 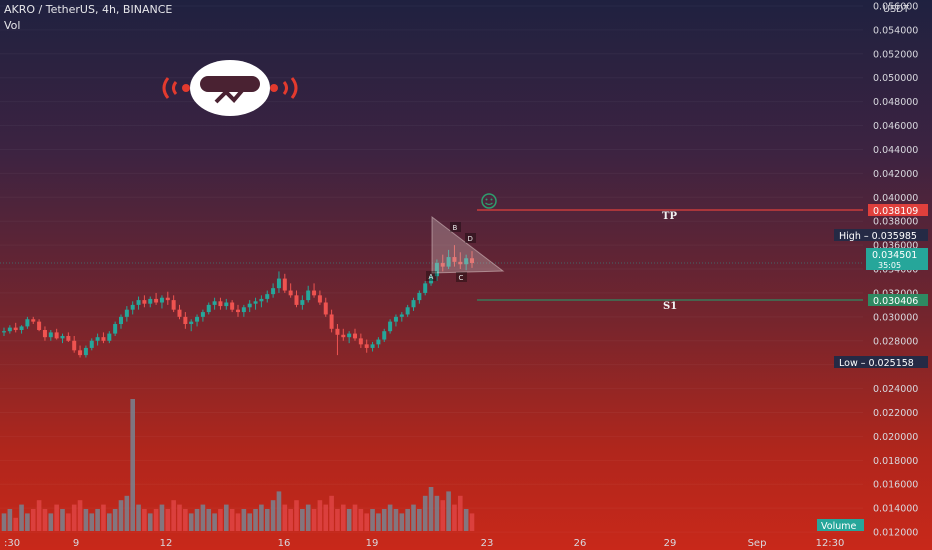 I want to click on price-tick-label: 0.038000, so click(x=895, y=222).